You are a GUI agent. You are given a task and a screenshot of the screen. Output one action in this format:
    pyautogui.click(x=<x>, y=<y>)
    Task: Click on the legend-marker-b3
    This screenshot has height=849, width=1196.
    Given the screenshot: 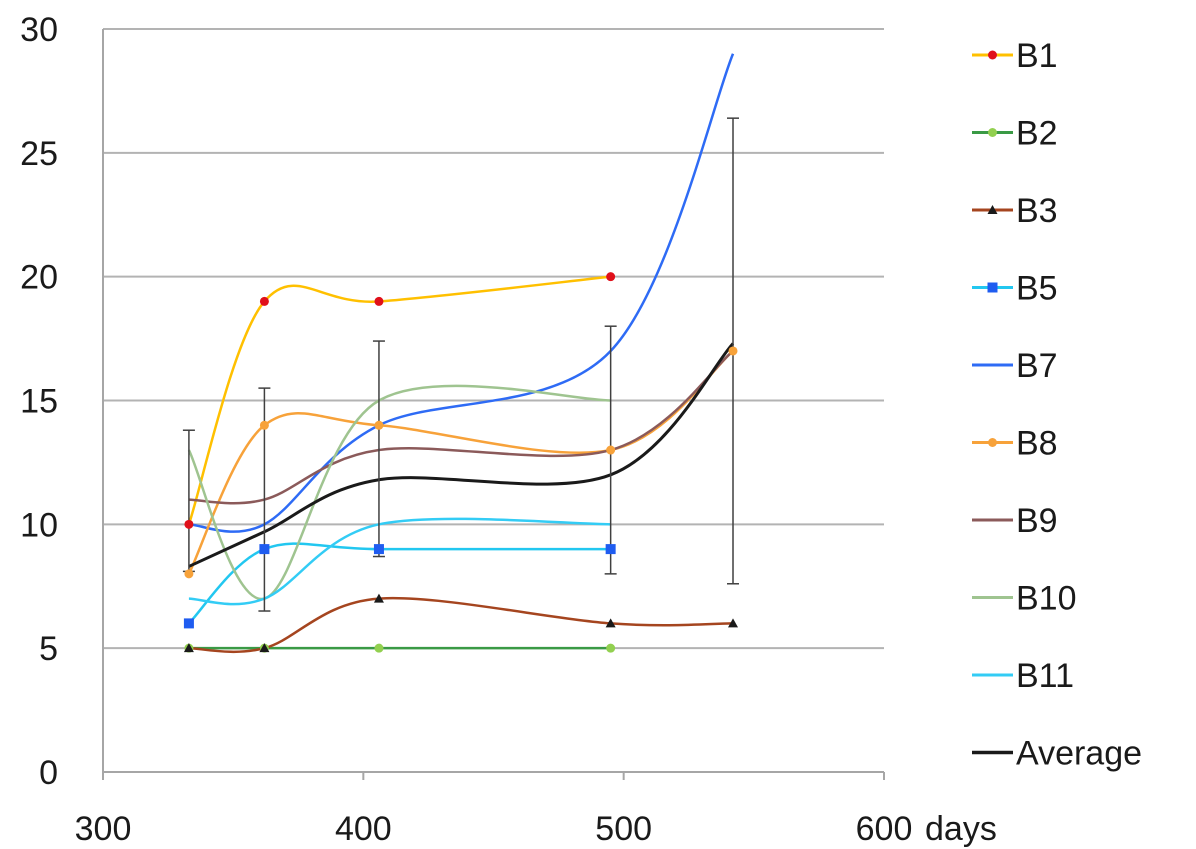 What is the action you would take?
    pyautogui.click(x=992, y=209)
    